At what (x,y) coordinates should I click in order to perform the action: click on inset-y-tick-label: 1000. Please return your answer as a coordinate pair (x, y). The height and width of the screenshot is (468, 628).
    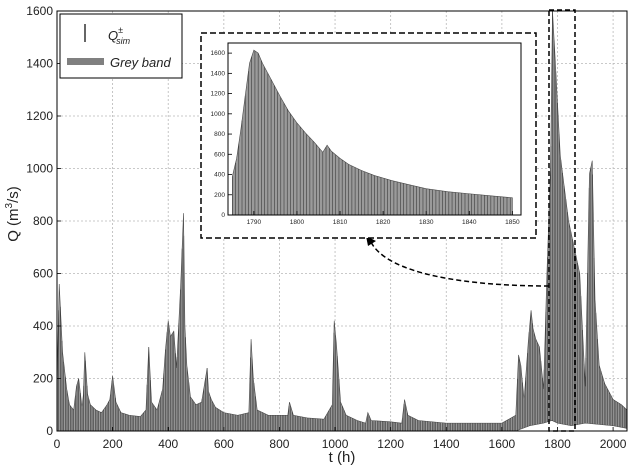
    Looking at the image, I should click on (218, 114).